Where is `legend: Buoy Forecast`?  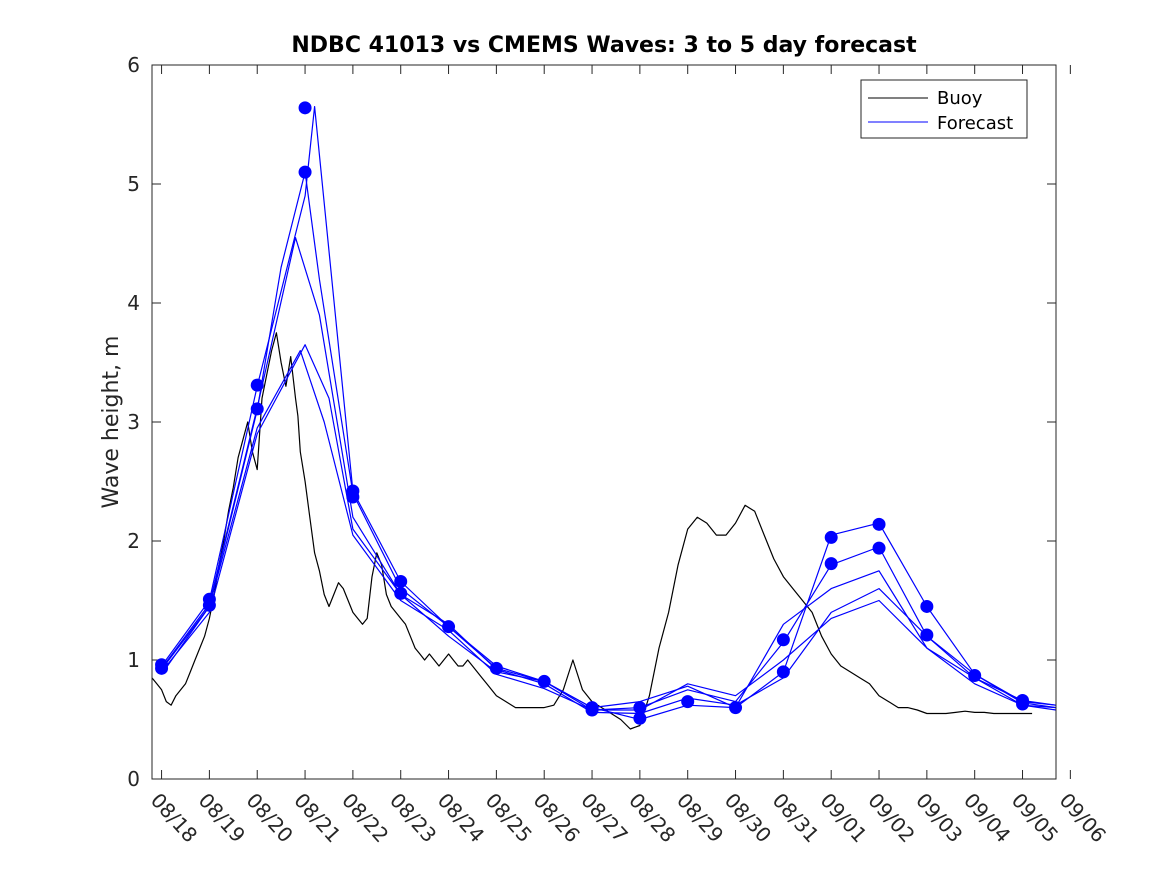
legend: Buoy Forecast is located at coordinates (944, 109).